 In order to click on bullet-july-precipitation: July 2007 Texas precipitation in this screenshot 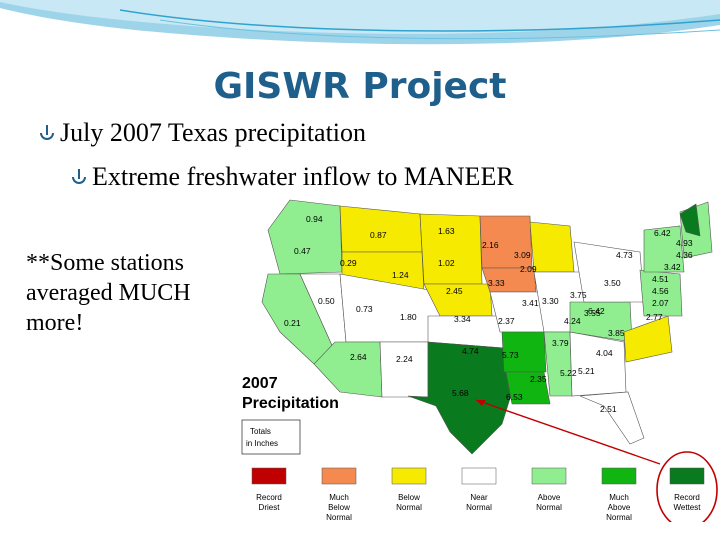, I will do `click(202, 133)`.